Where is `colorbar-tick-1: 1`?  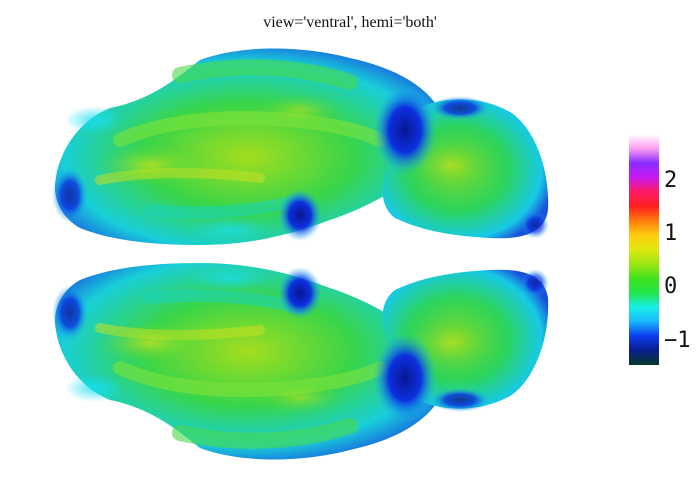 colorbar-tick-1: 1 is located at coordinates (671, 233).